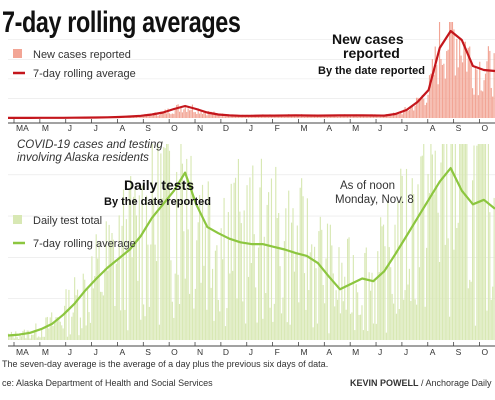  Describe the element at coordinates (374, 200) in the screenshot. I see `as-of-line: Monday, Nov. 8` at that location.